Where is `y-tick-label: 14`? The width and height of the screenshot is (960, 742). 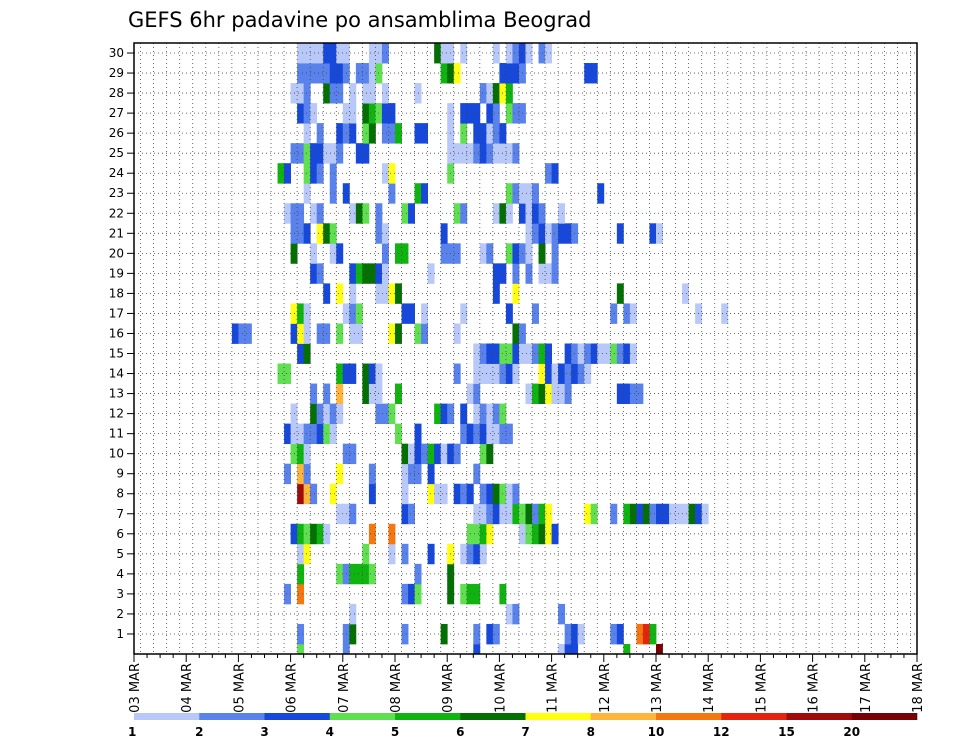 y-tick-label: 14 is located at coordinates (116, 374).